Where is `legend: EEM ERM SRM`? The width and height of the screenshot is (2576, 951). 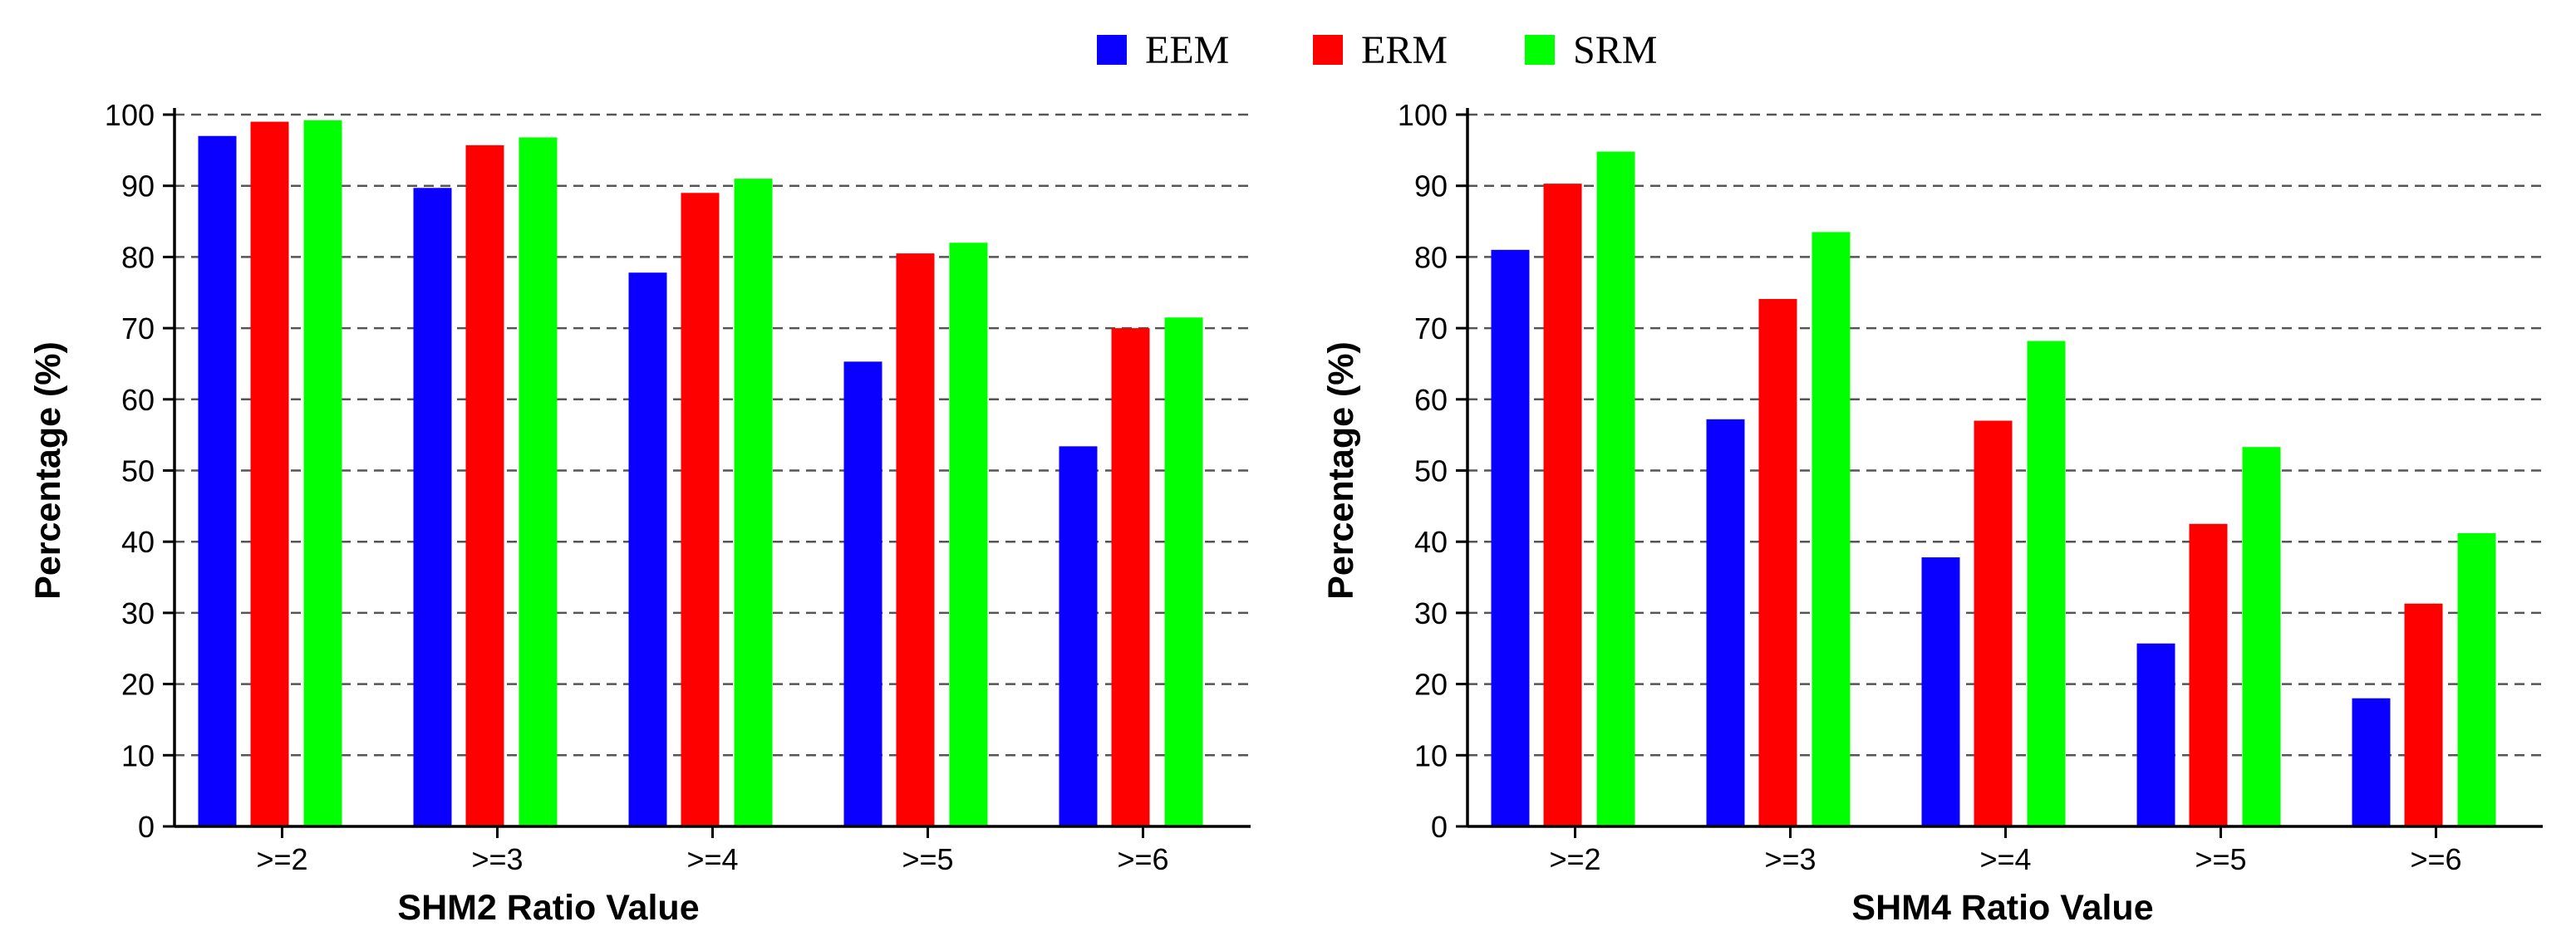
legend: EEM ERM SRM is located at coordinates (1377, 50).